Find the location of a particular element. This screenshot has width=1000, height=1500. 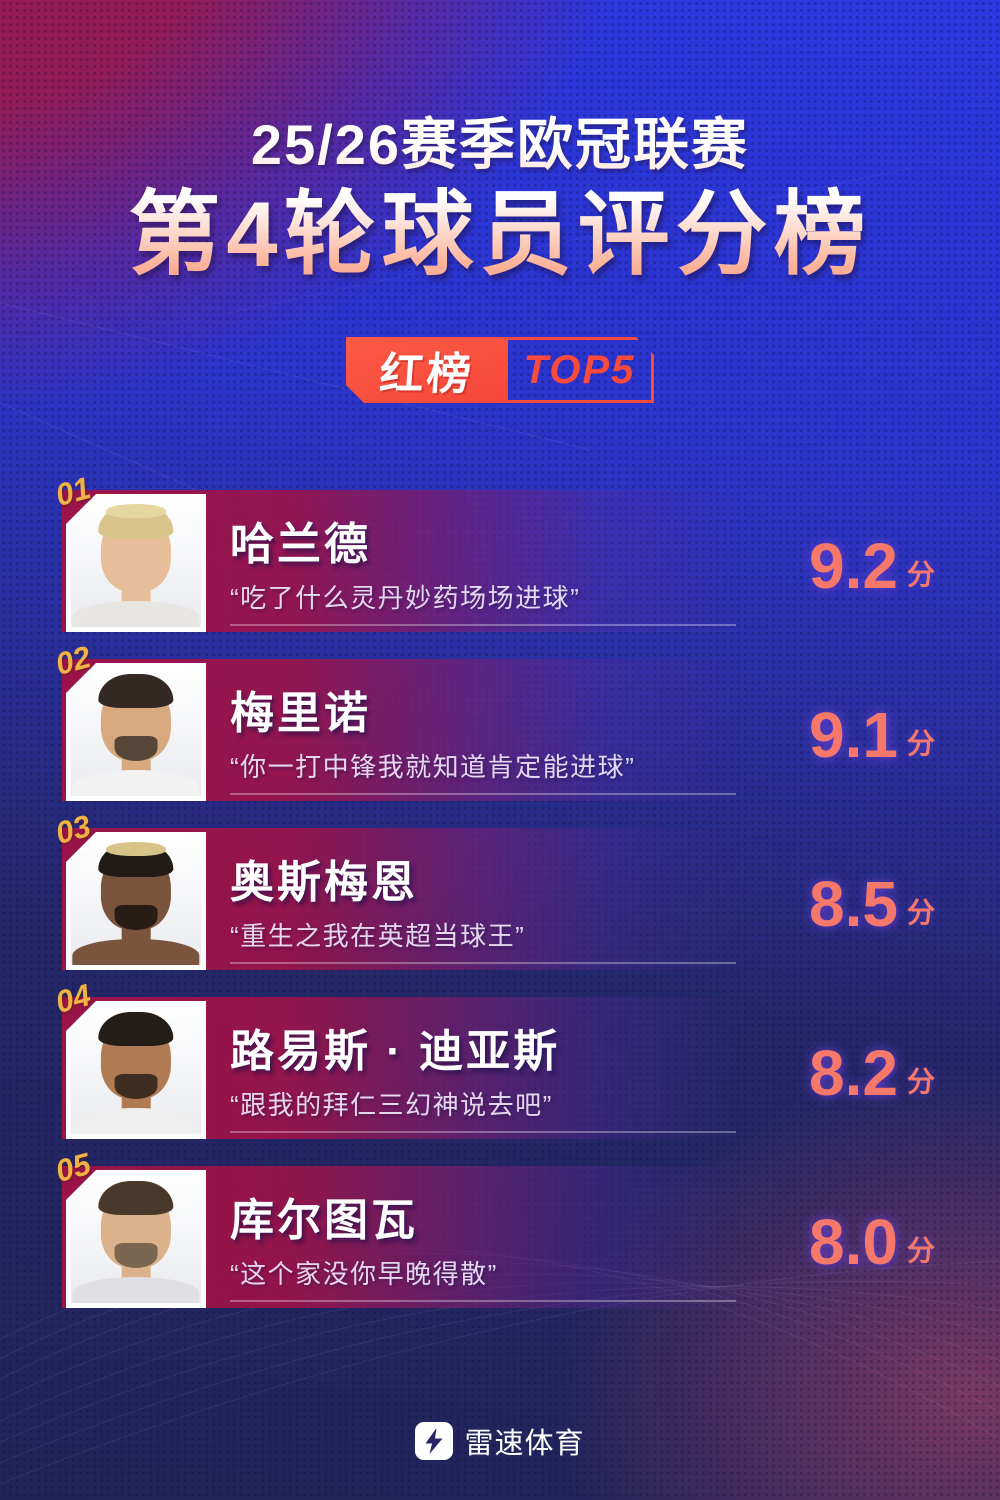

player-score: 9.1 分 is located at coordinates (872, 735).